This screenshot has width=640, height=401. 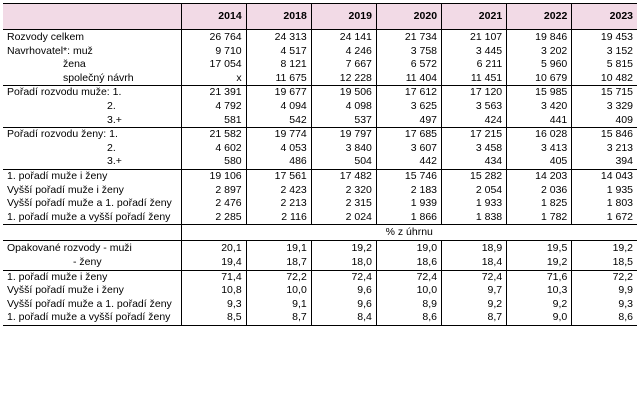 What do you see at coordinates (213, 134) in the screenshot?
I see `value-cell: 21 582` at bounding box center [213, 134].